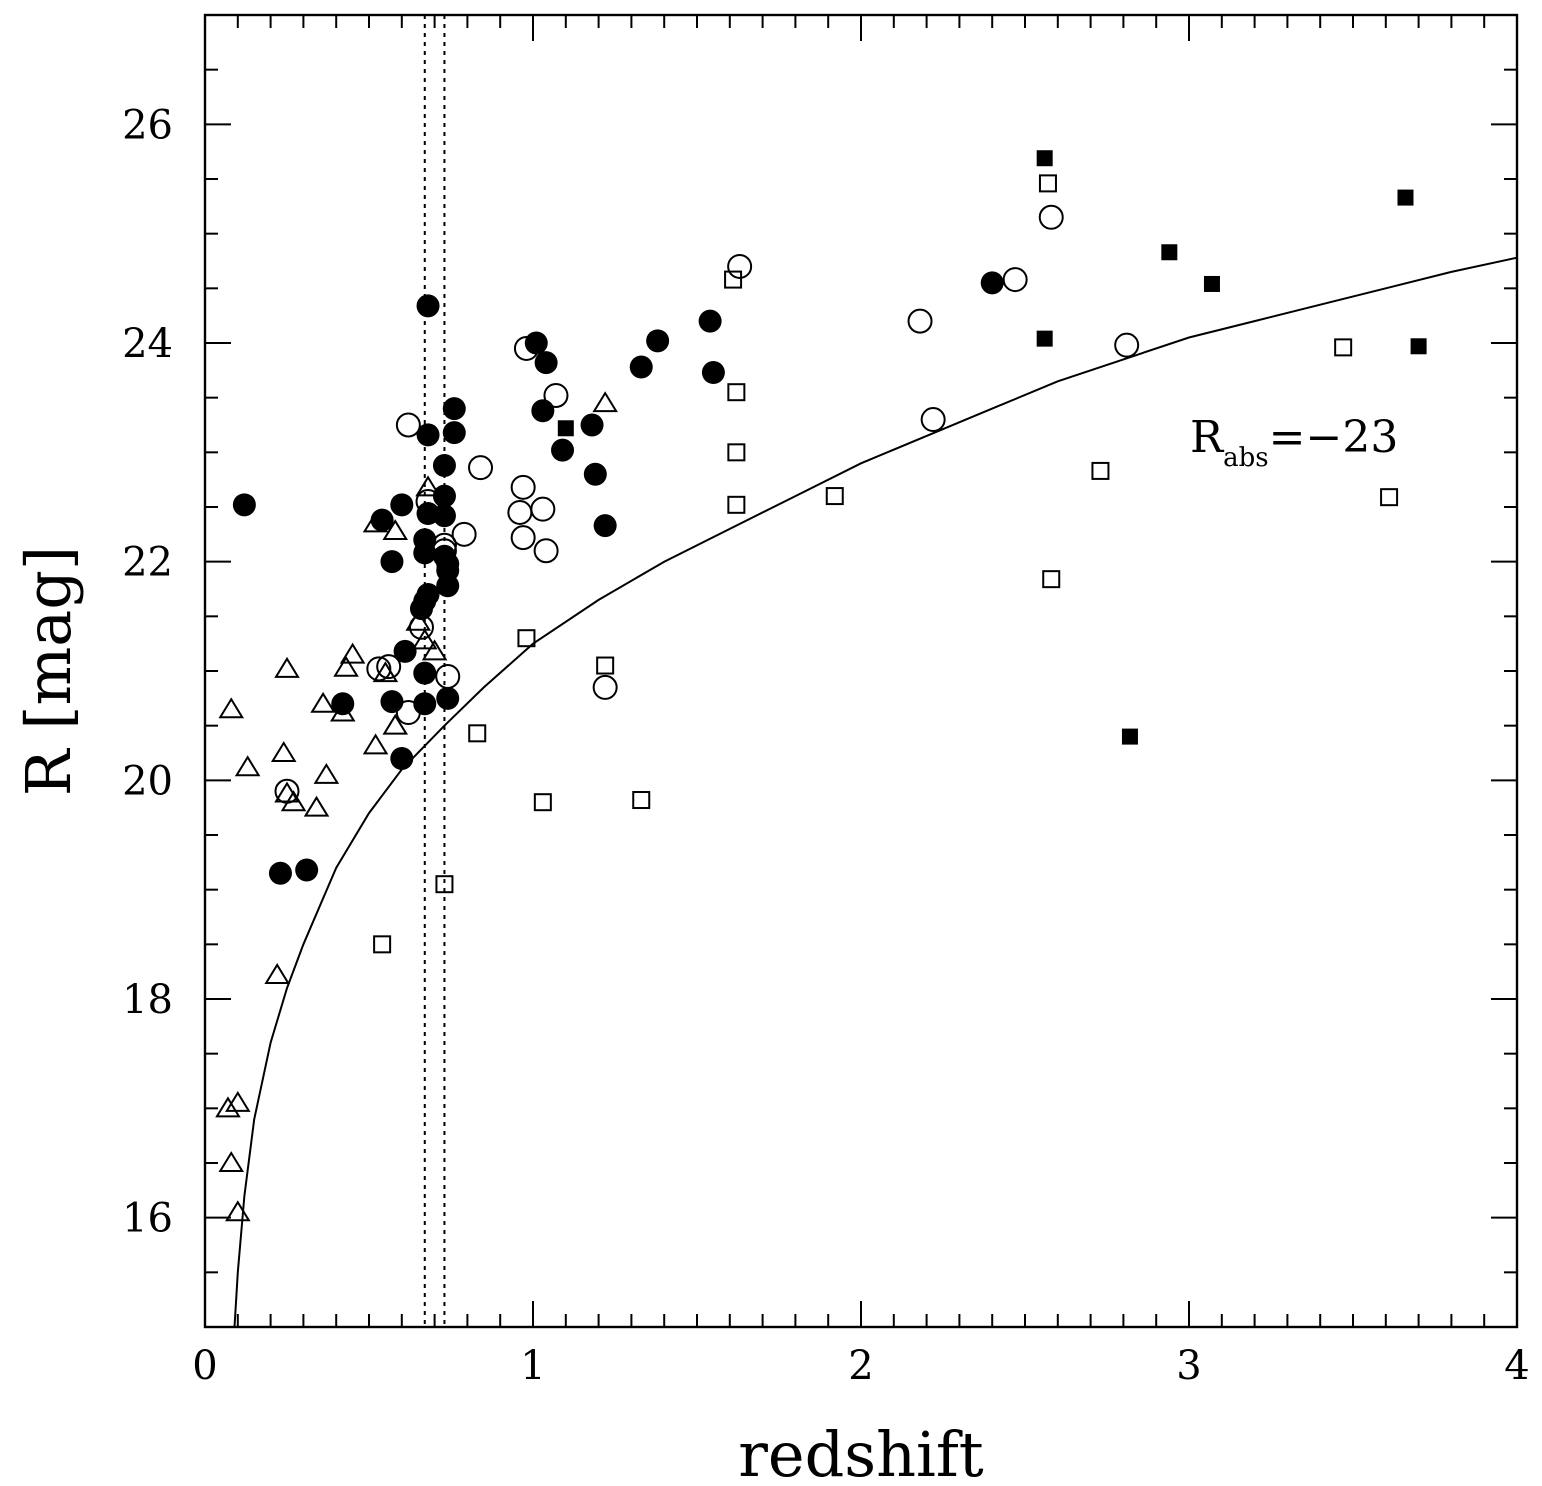 This screenshot has height=1486, width=1542. Describe the element at coordinates (1188, 1366) in the screenshot. I see `x-tick-label: 3` at that location.